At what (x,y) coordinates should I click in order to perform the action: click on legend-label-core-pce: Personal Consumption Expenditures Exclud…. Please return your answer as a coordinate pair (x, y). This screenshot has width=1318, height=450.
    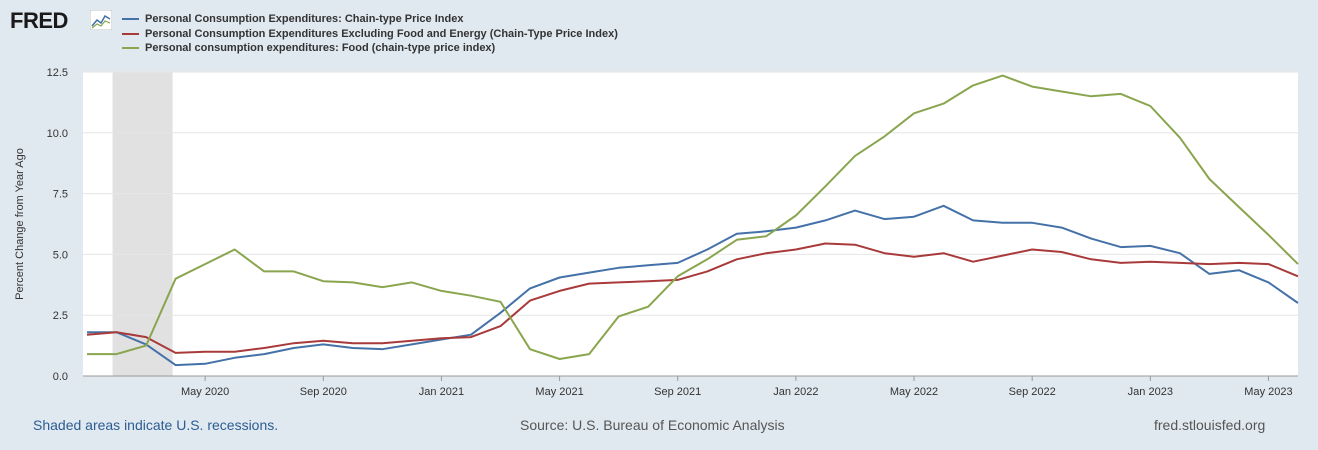
    Looking at the image, I should click on (381, 33).